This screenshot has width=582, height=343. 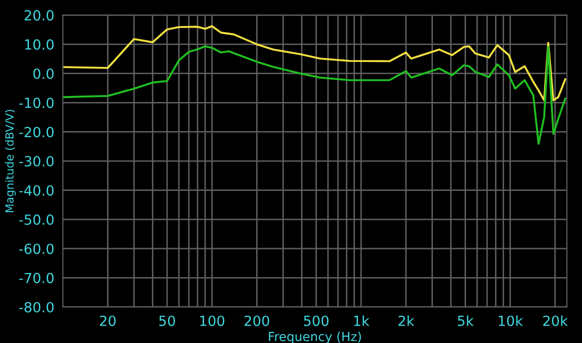 What do you see at coordinates (36, 132) in the screenshot?
I see `y-tick-label: -20.0` at bounding box center [36, 132].